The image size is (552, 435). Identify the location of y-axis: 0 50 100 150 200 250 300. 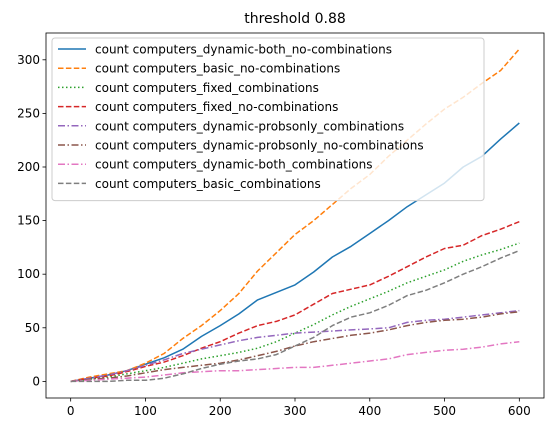
(31, 220).